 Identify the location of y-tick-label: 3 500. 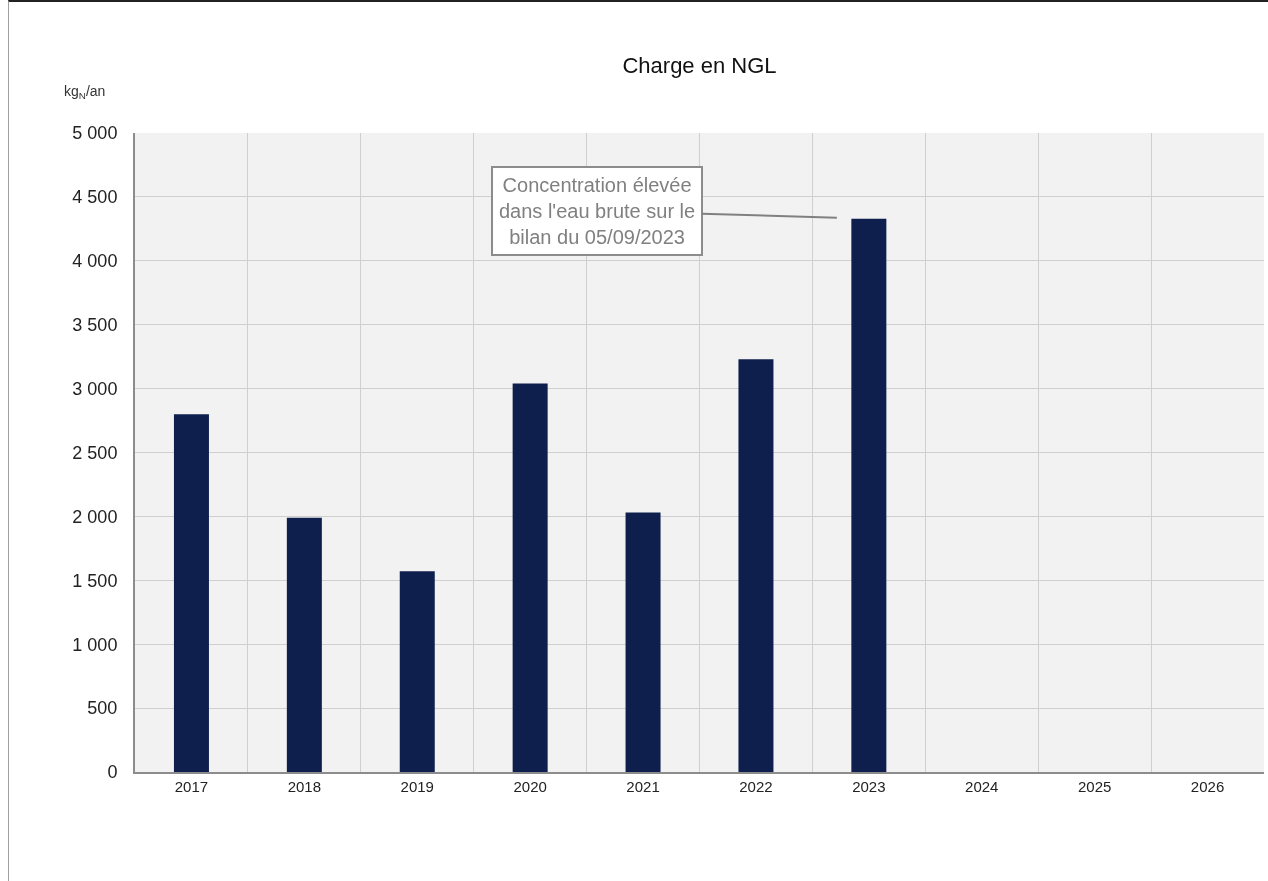
(95, 325).